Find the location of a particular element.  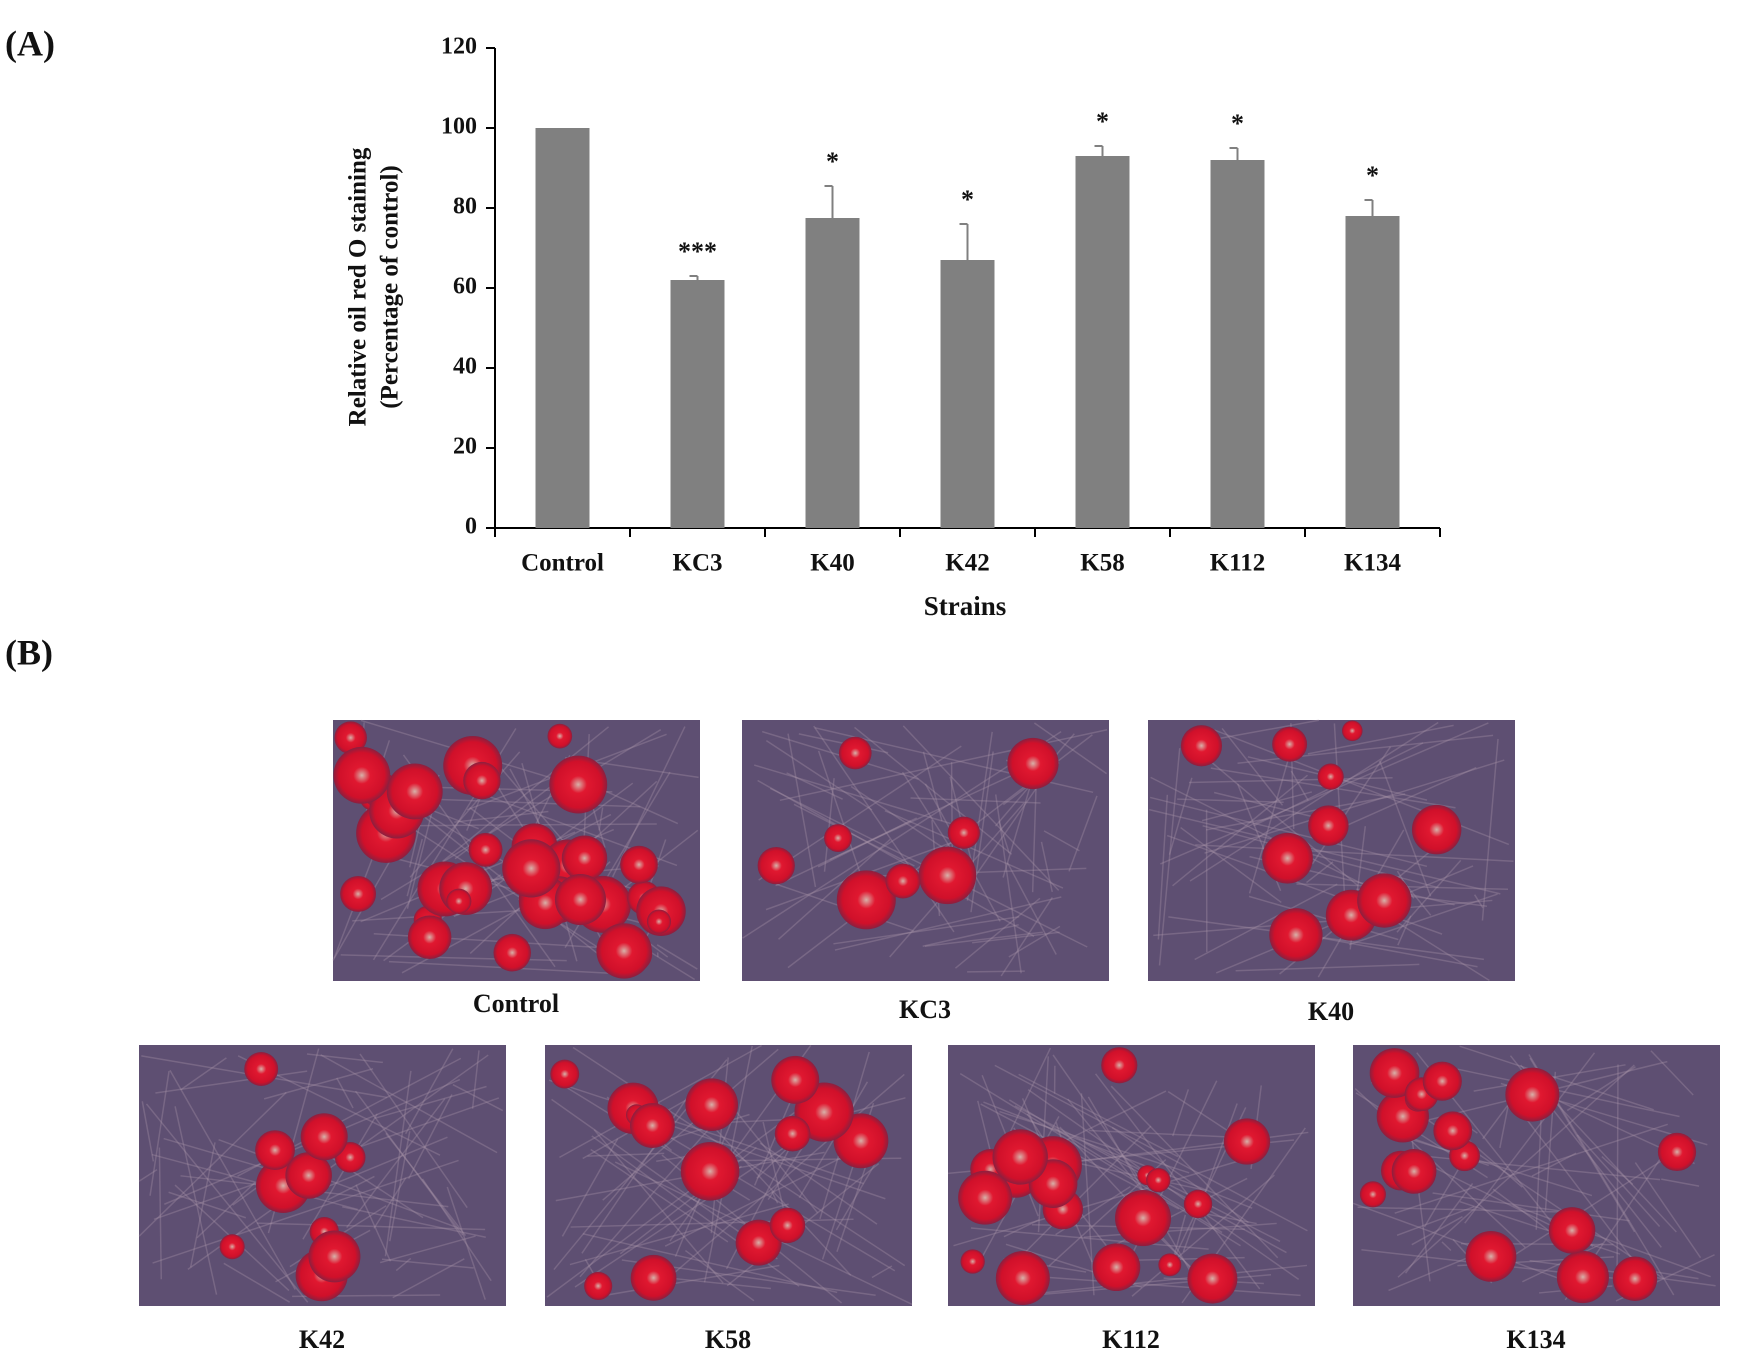

y-tick-label: 0 is located at coordinates (471, 527).